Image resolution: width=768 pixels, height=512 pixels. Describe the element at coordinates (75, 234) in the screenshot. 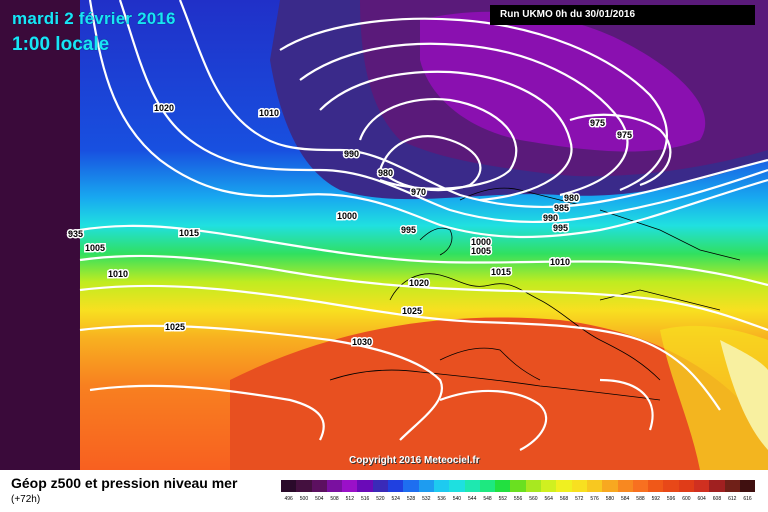

I see `isobar-label: 935` at that location.